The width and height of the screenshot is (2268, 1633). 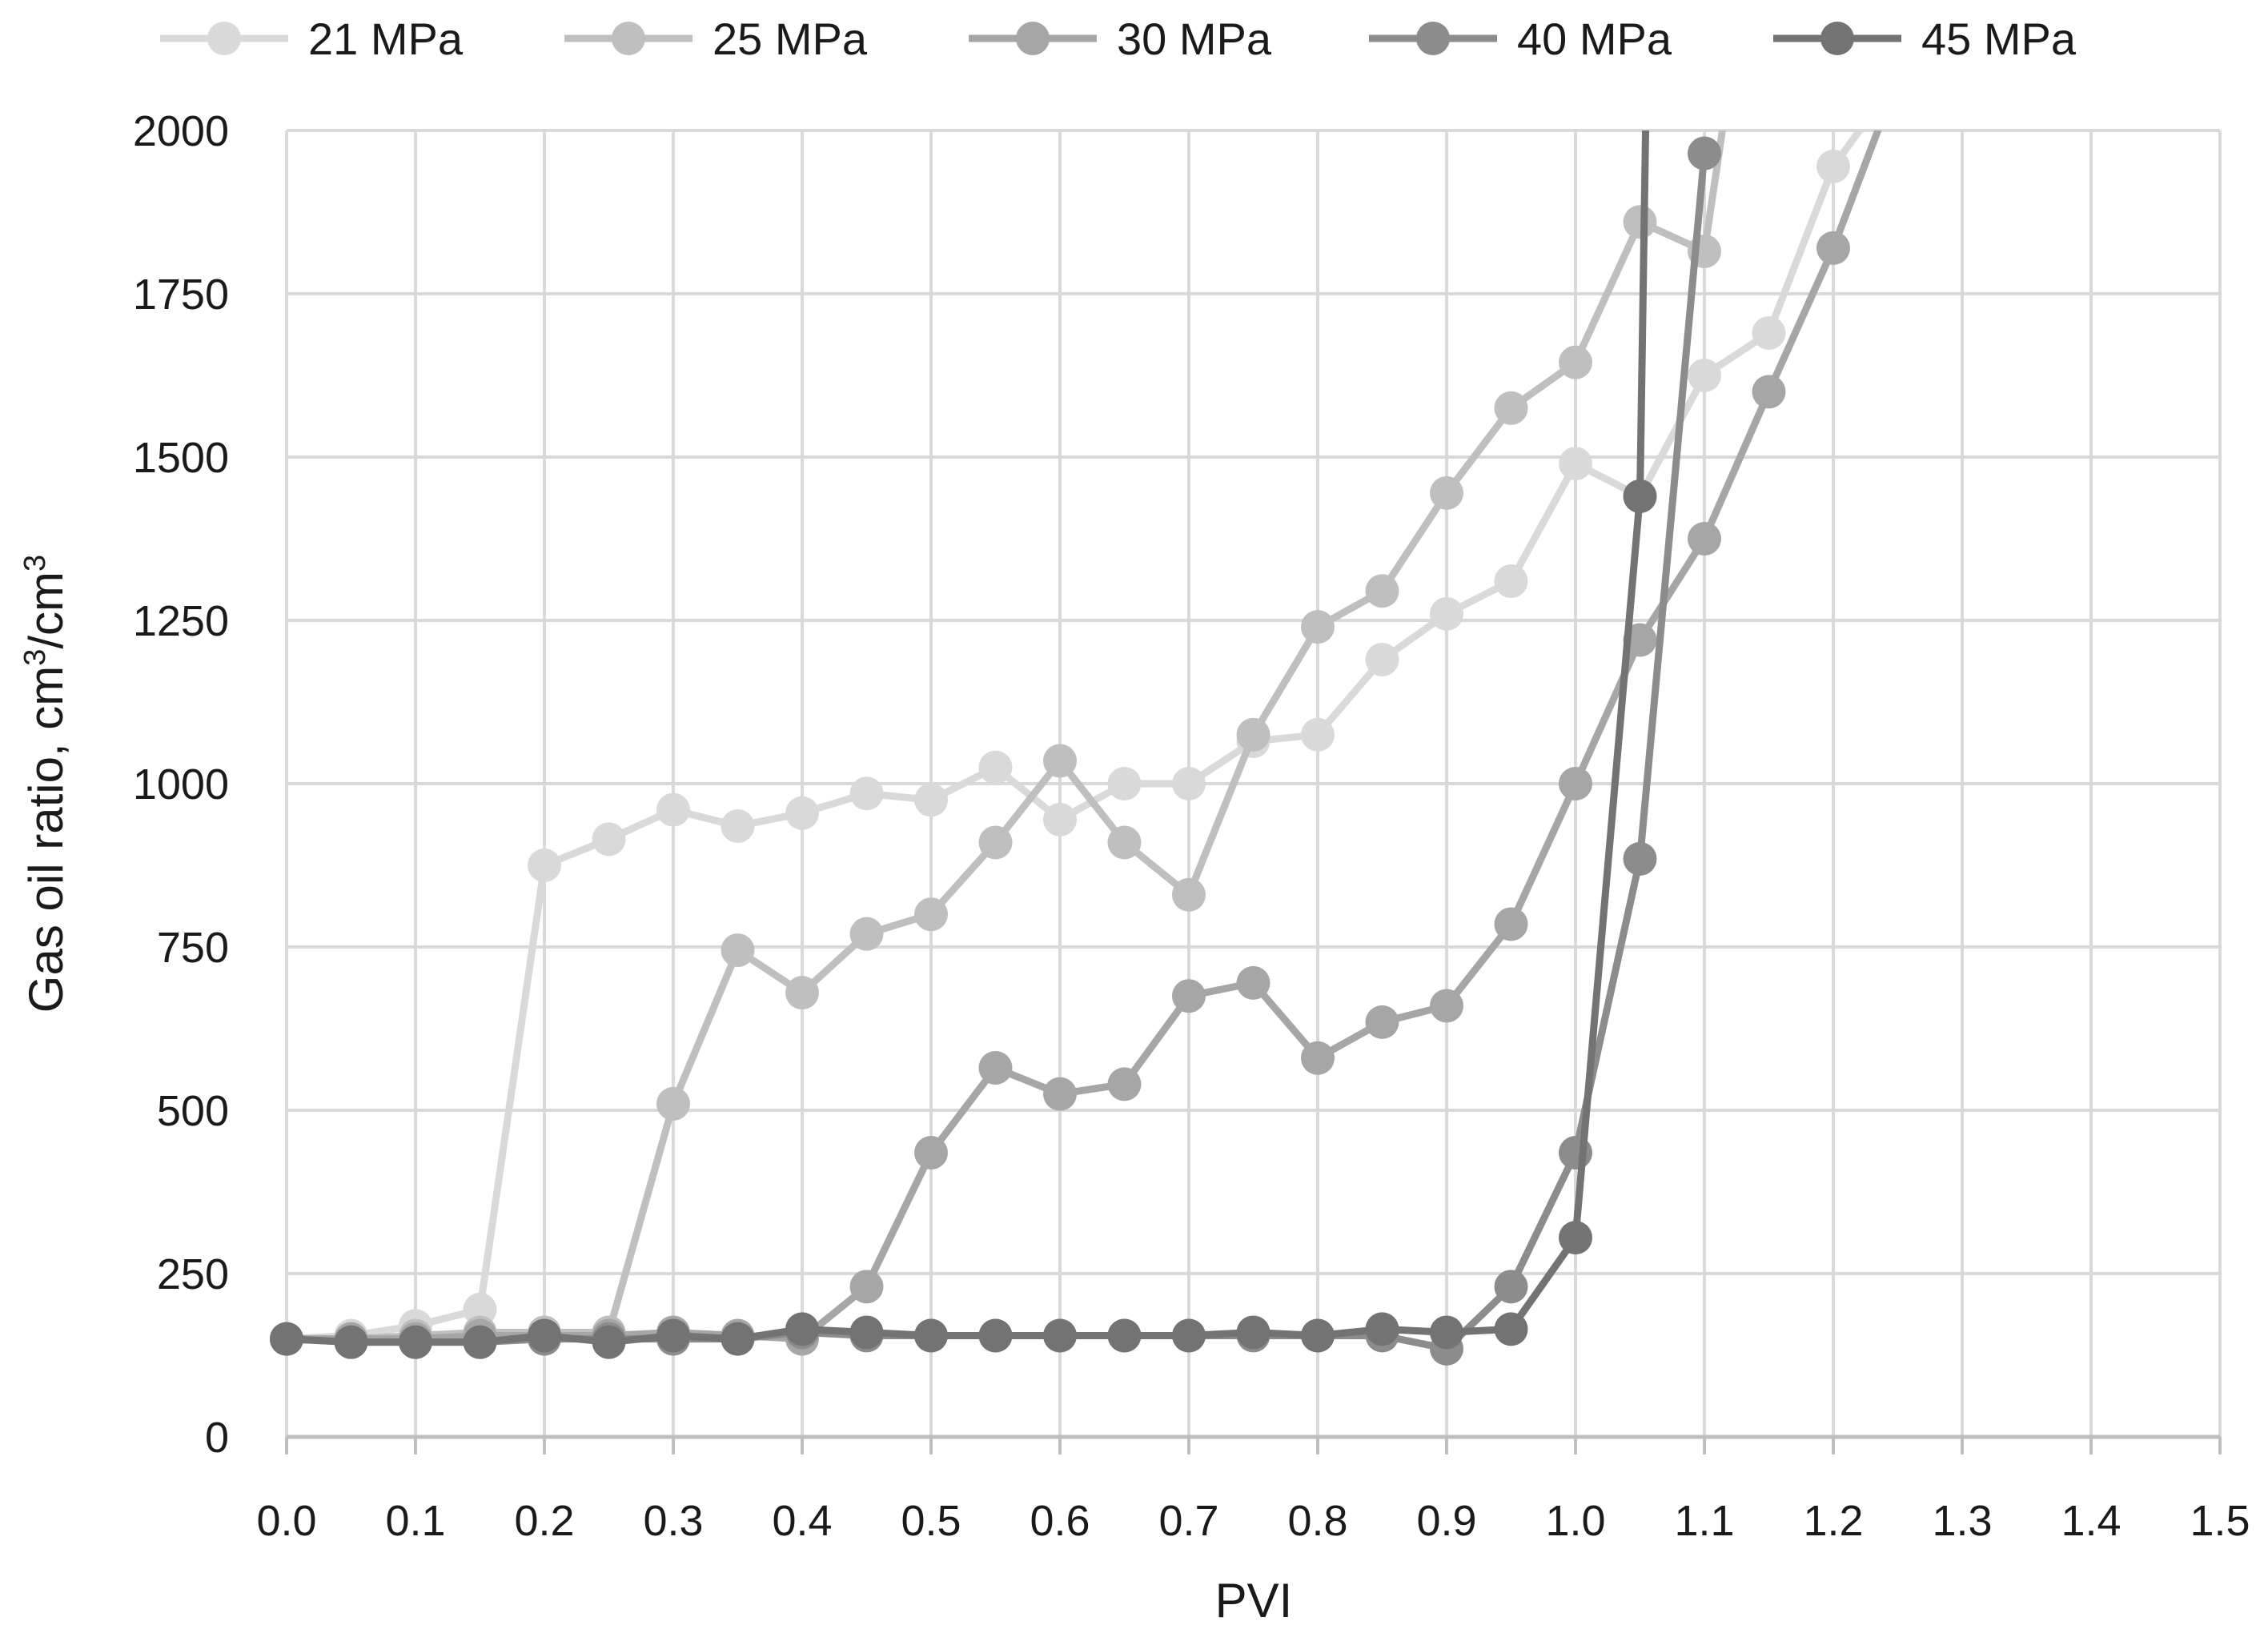 What do you see at coordinates (181, 131) in the screenshot?
I see `y-tick-label: 2000` at bounding box center [181, 131].